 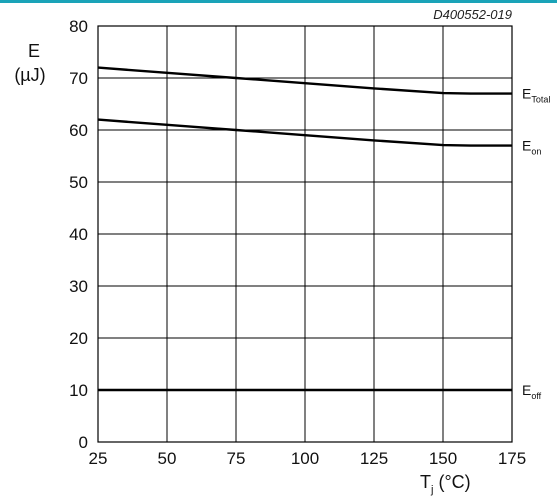 What do you see at coordinates (451, 482) in the screenshot?
I see `x-axis-label-unit: (°C)` at bounding box center [451, 482].